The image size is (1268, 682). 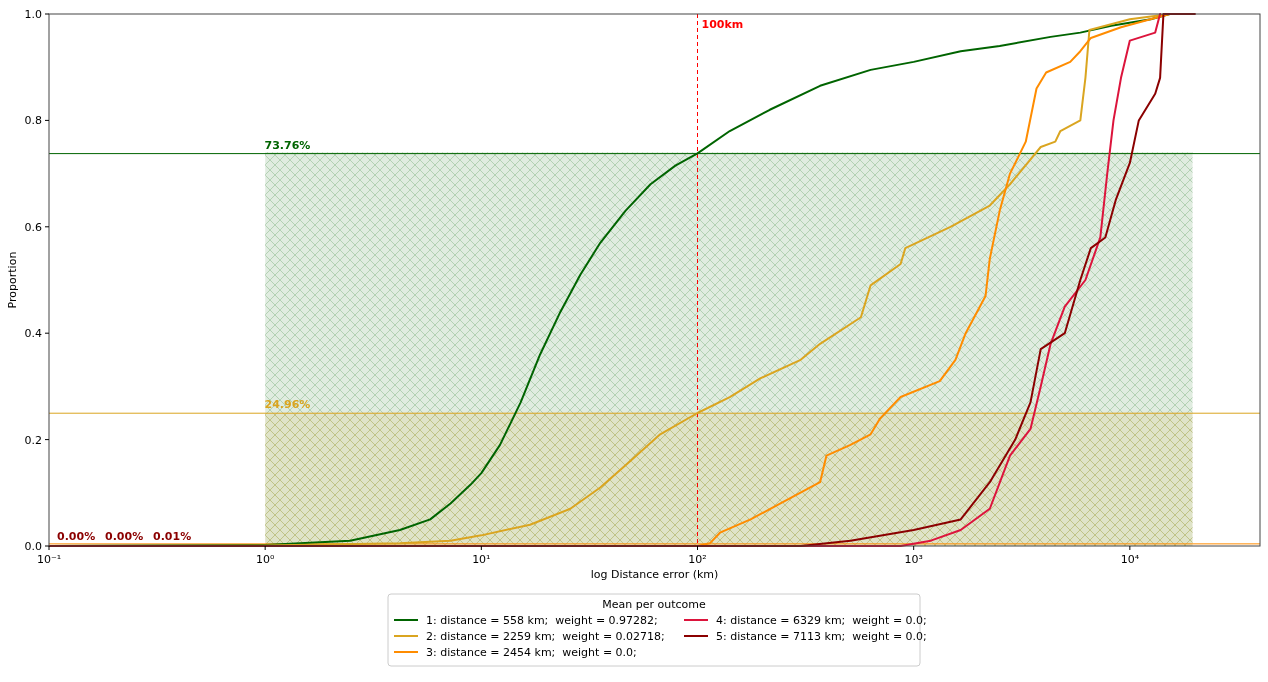 What do you see at coordinates (49, 559) in the screenshot?
I see `x-tick-label: 10⁻¹` at bounding box center [49, 559].